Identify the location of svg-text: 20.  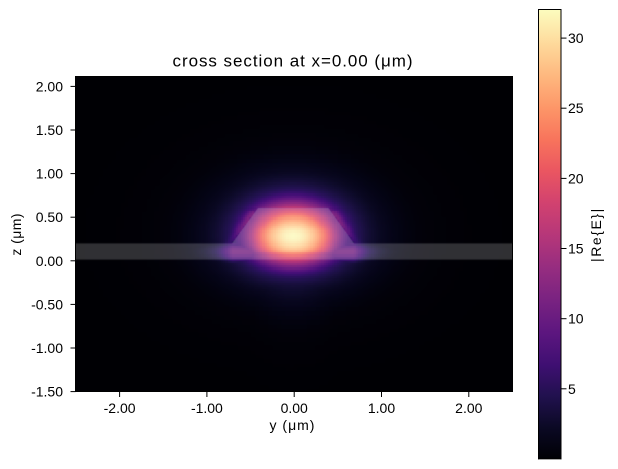
(576, 178).